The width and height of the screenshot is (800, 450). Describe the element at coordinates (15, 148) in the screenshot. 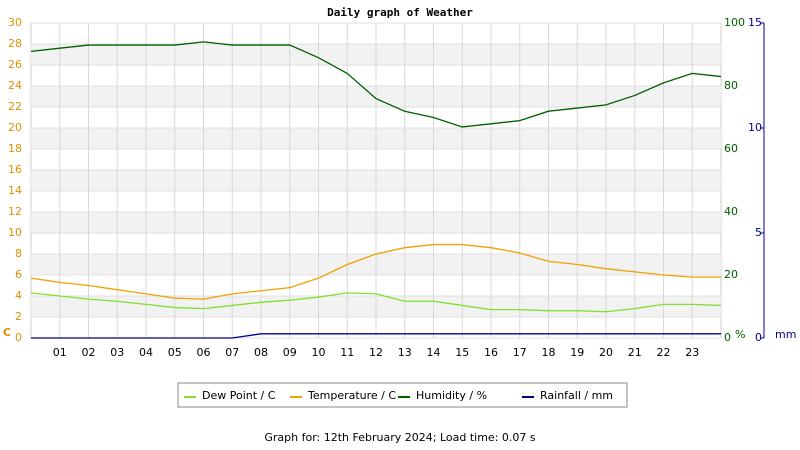

I see `y-tick-label: 18` at that location.